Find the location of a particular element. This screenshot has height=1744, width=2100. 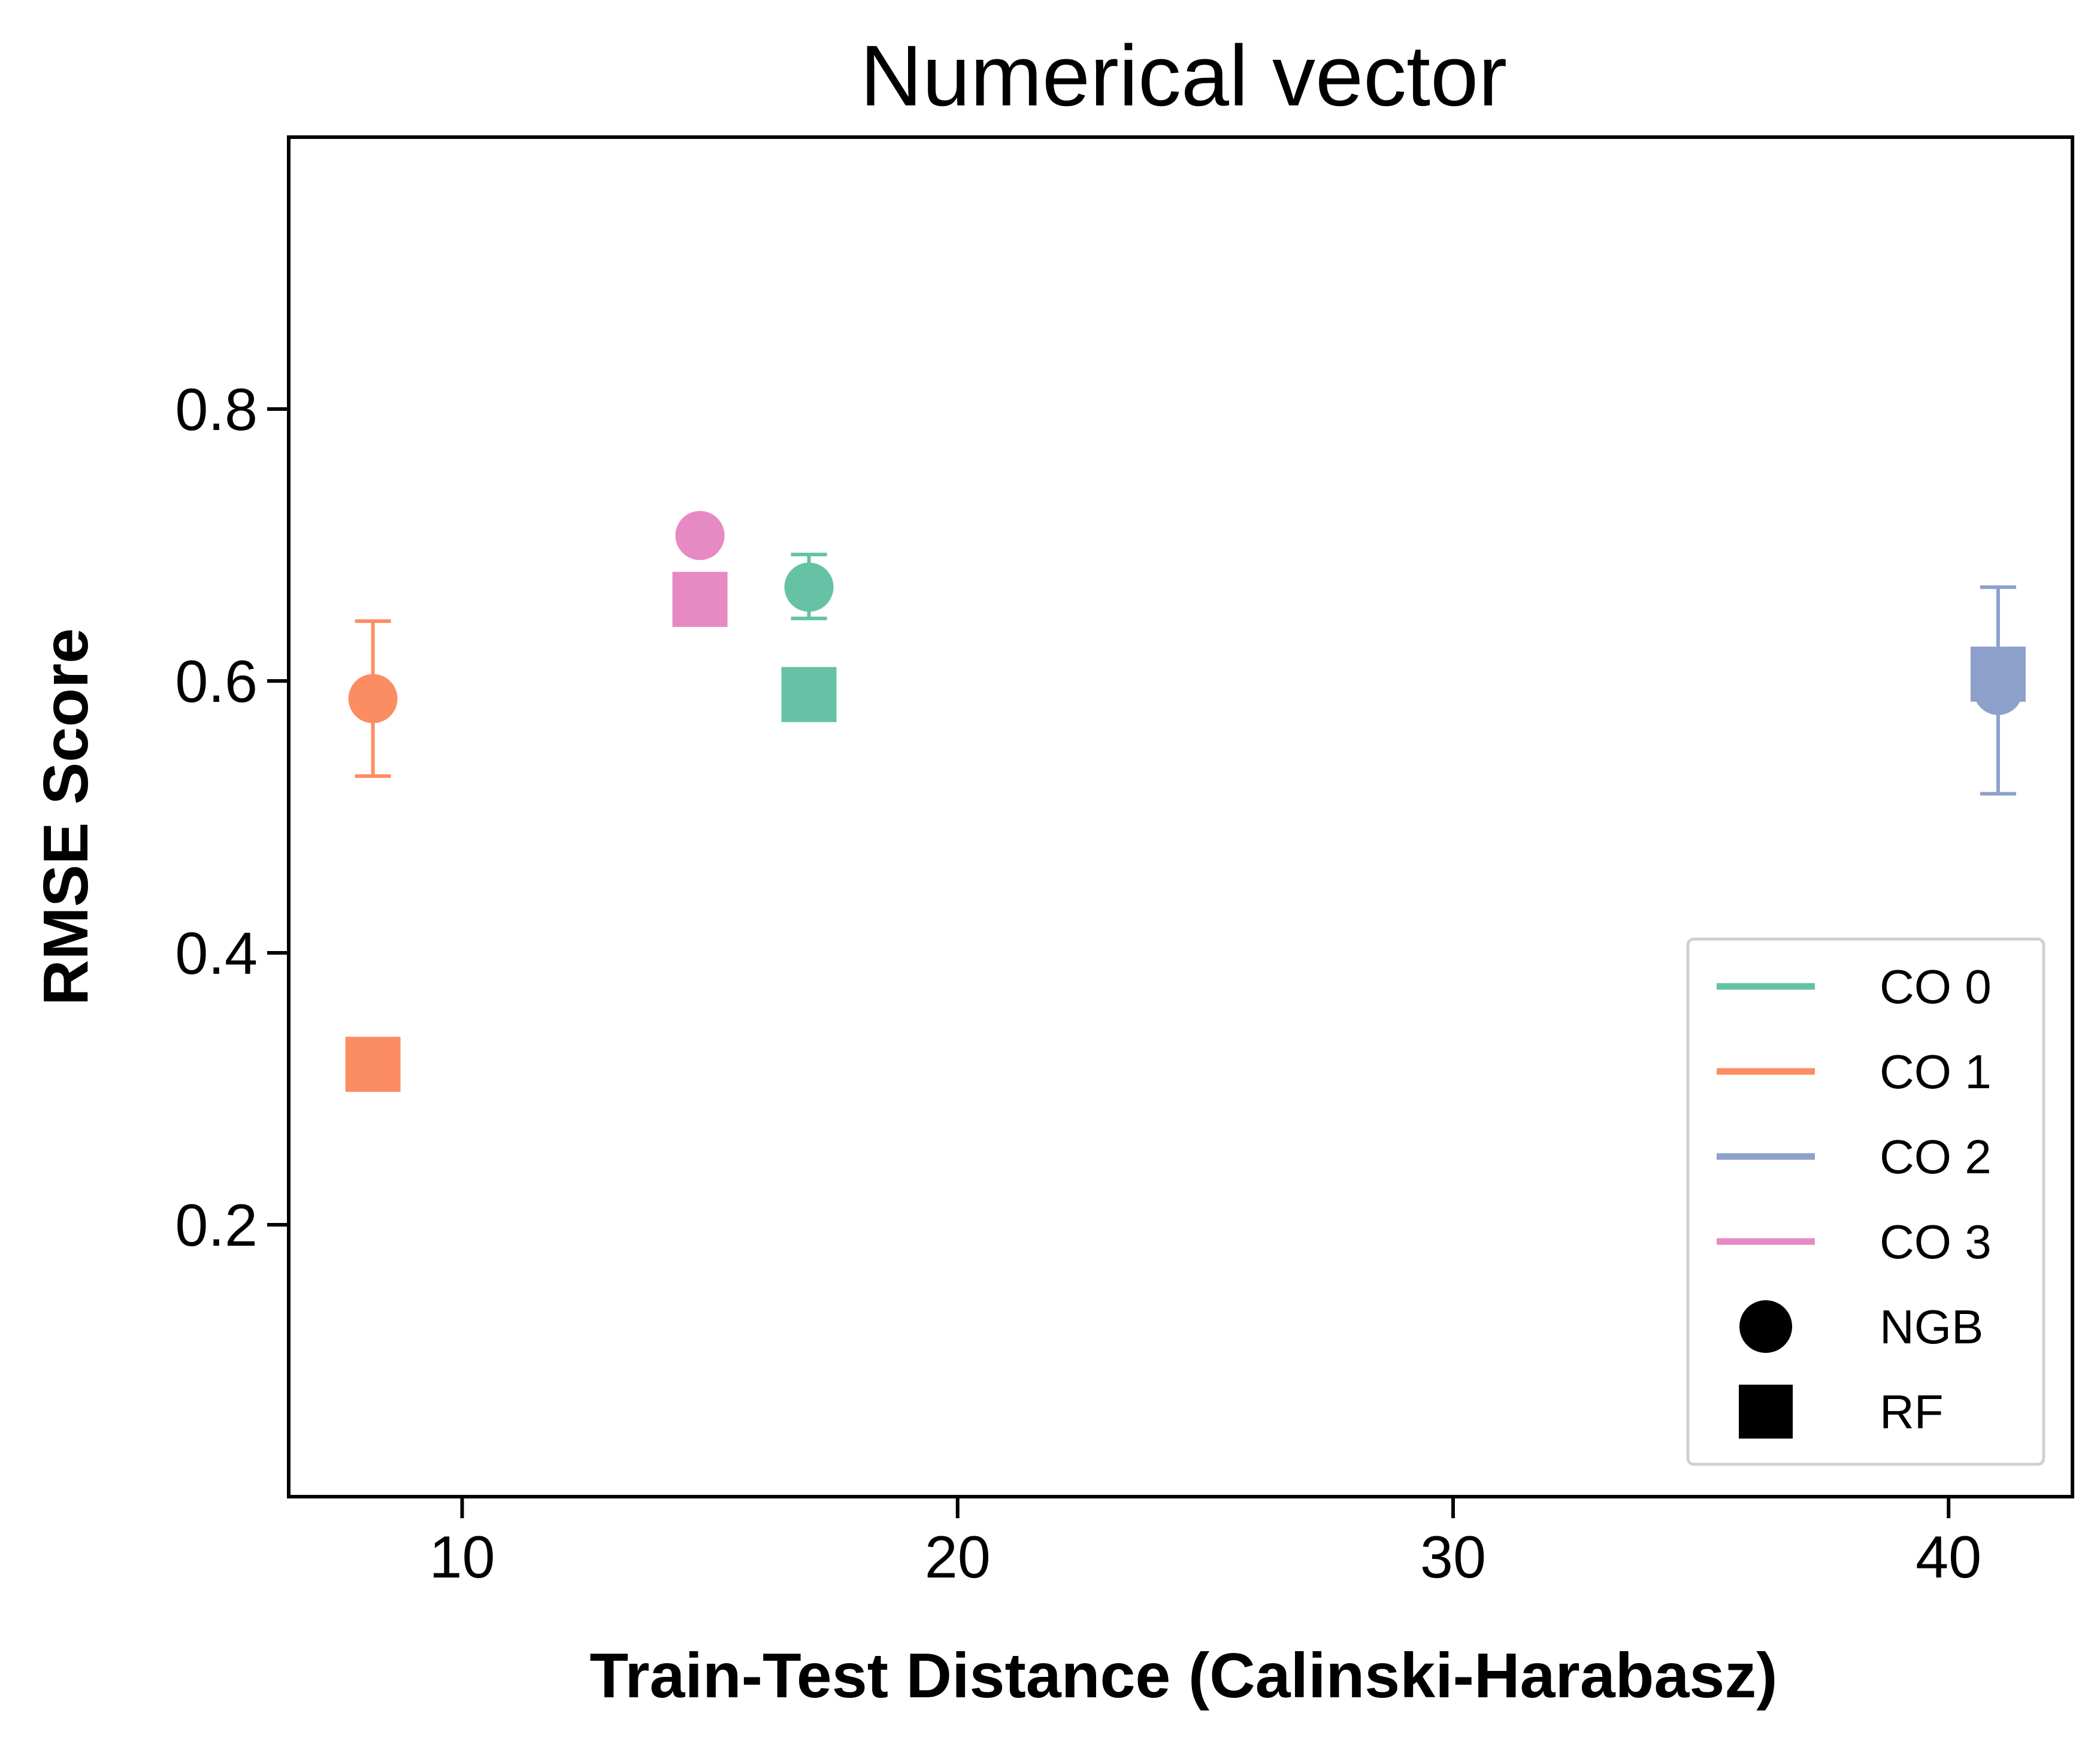

y-tick-label: 0.8 is located at coordinates (216, 409).